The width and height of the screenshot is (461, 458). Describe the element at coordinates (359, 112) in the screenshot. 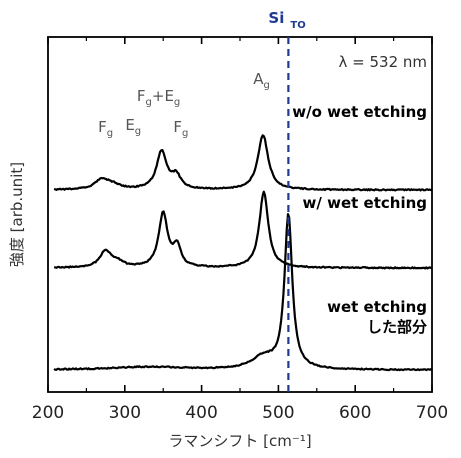

I see `series-label-0: w/o wet etching` at that location.